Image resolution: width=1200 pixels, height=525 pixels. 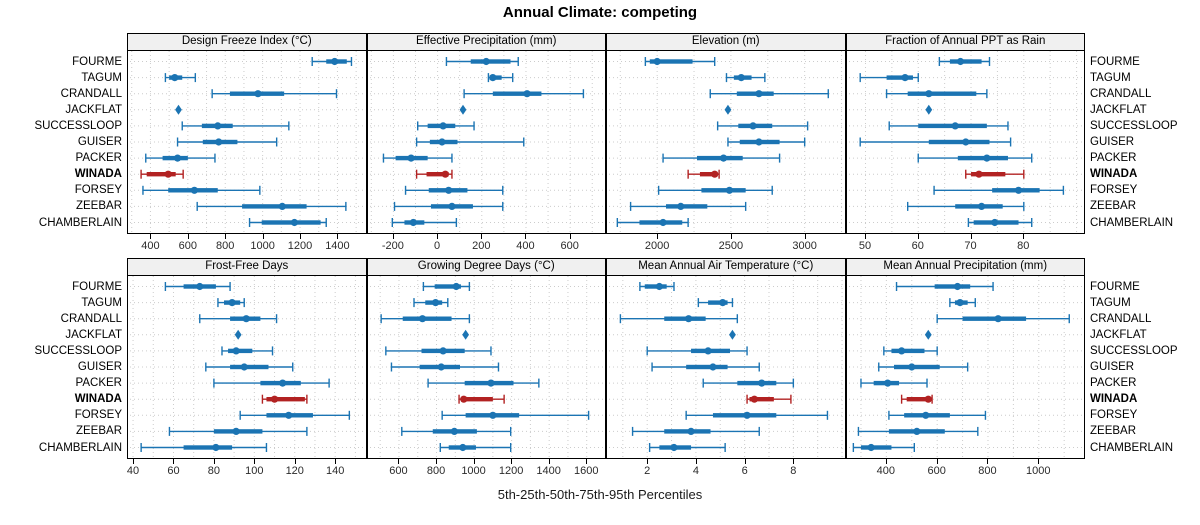 I want to click on panel-header-growing-degree-days-c: Growing Degree Days (°C), so click(x=486, y=267).